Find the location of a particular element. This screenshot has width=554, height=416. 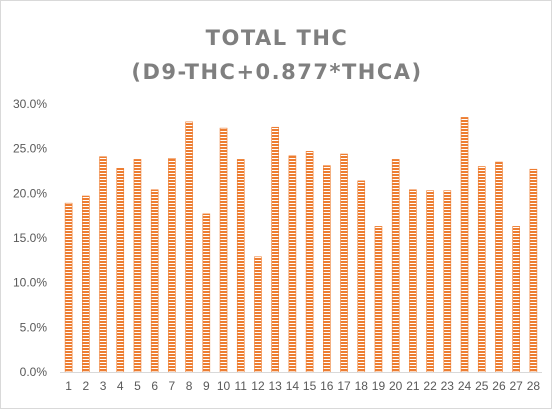

x-tick-label: 11 is located at coordinates (241, 386).